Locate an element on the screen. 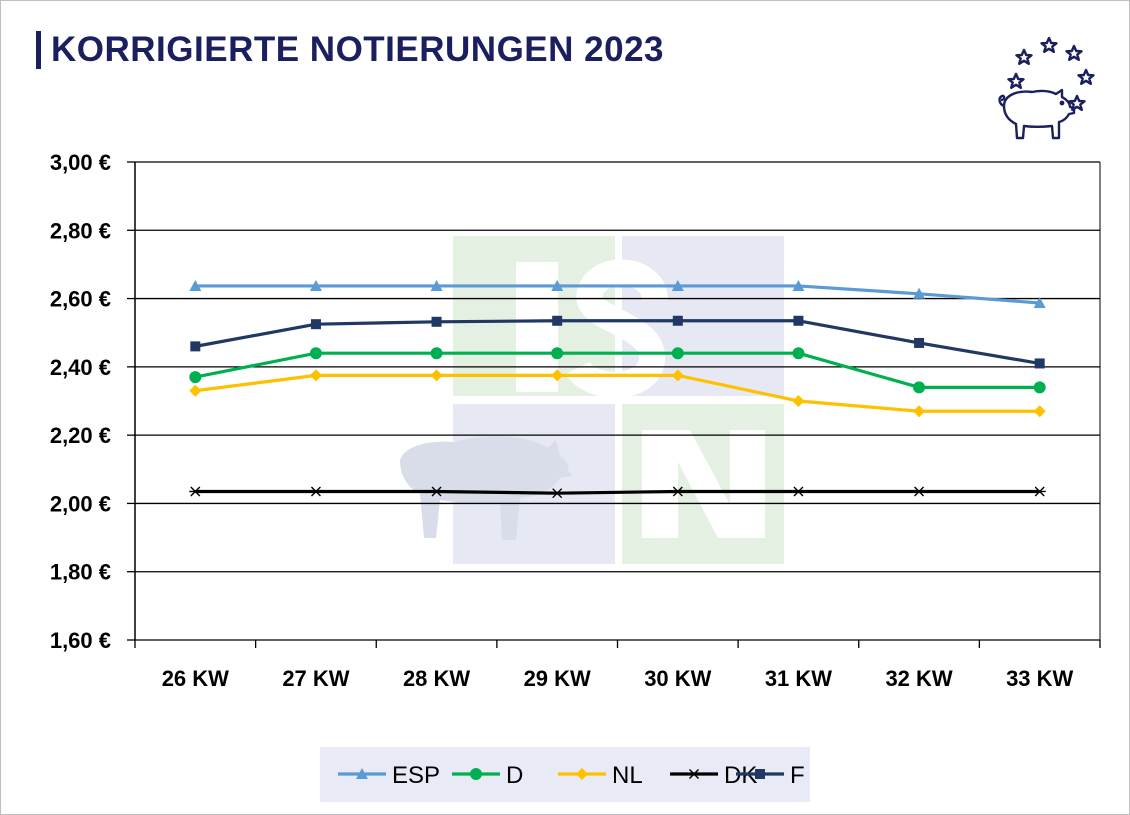 The image size is (1130, 815). series-line-esp is located at coordinates (617, 294).